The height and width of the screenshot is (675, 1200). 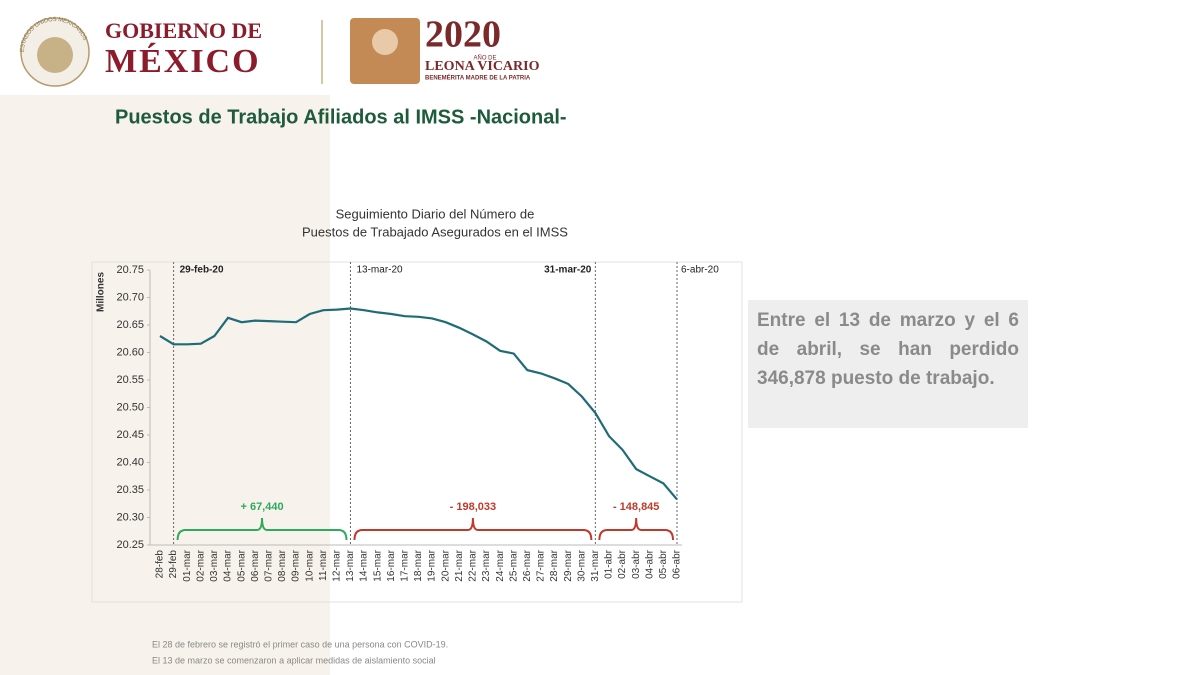 What do you see at coordinates (255, 565) in the screenshot?
I see `x-tick-label: 06-mar` at bounding box center [255, 565].